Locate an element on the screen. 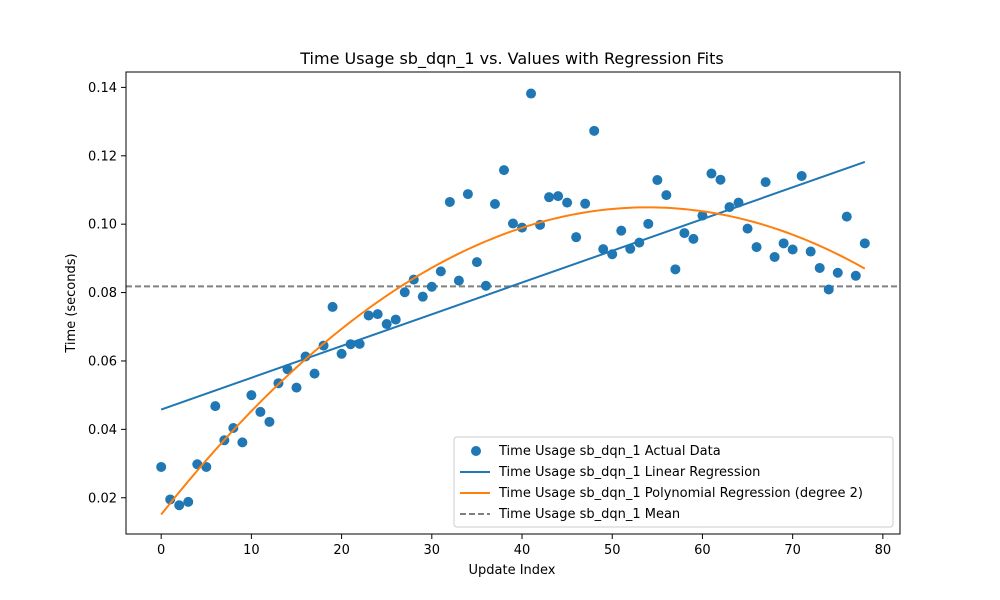 The height and width of the screenshot is (600, 1000). y-axis-label: Time (seconds) is located at coordinates (71, 303).